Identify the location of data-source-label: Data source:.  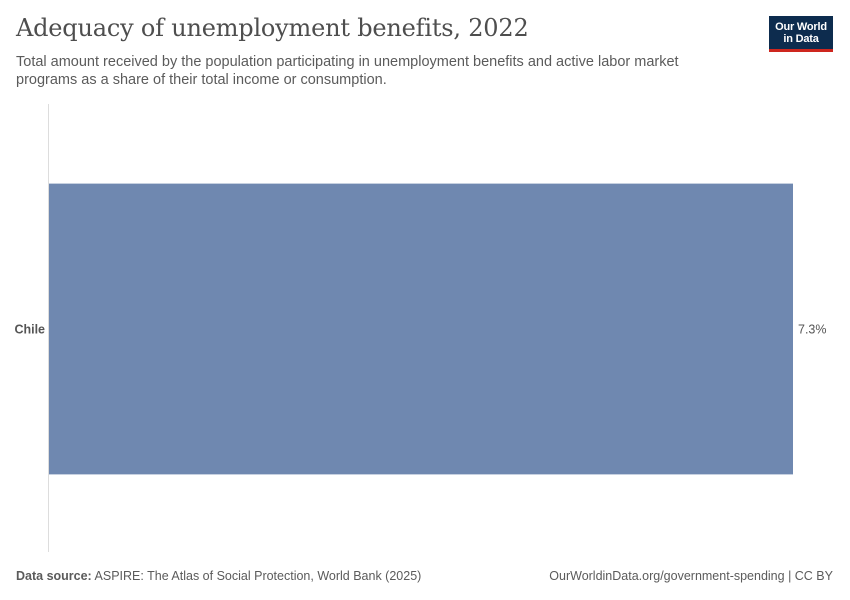
(54, 576).